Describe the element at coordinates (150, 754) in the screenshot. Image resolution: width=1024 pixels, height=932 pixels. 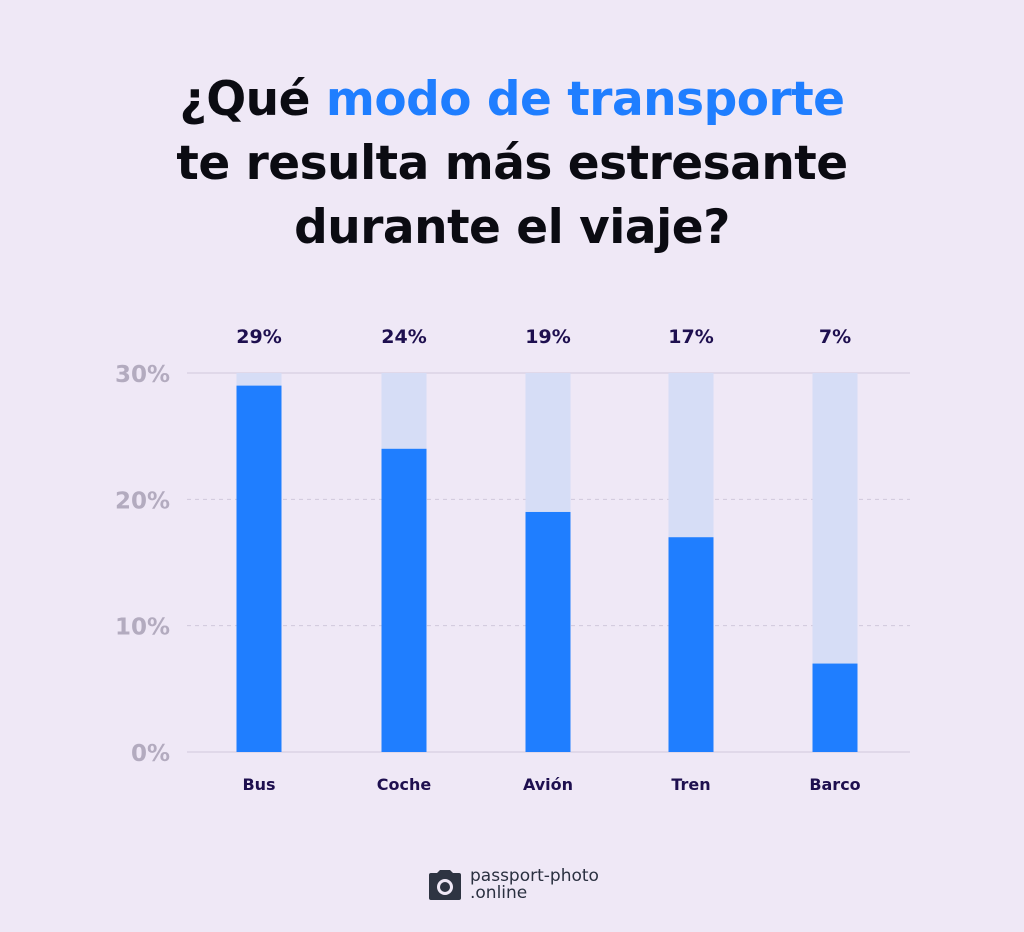
I see `y-tick-label: 0%` at that location.